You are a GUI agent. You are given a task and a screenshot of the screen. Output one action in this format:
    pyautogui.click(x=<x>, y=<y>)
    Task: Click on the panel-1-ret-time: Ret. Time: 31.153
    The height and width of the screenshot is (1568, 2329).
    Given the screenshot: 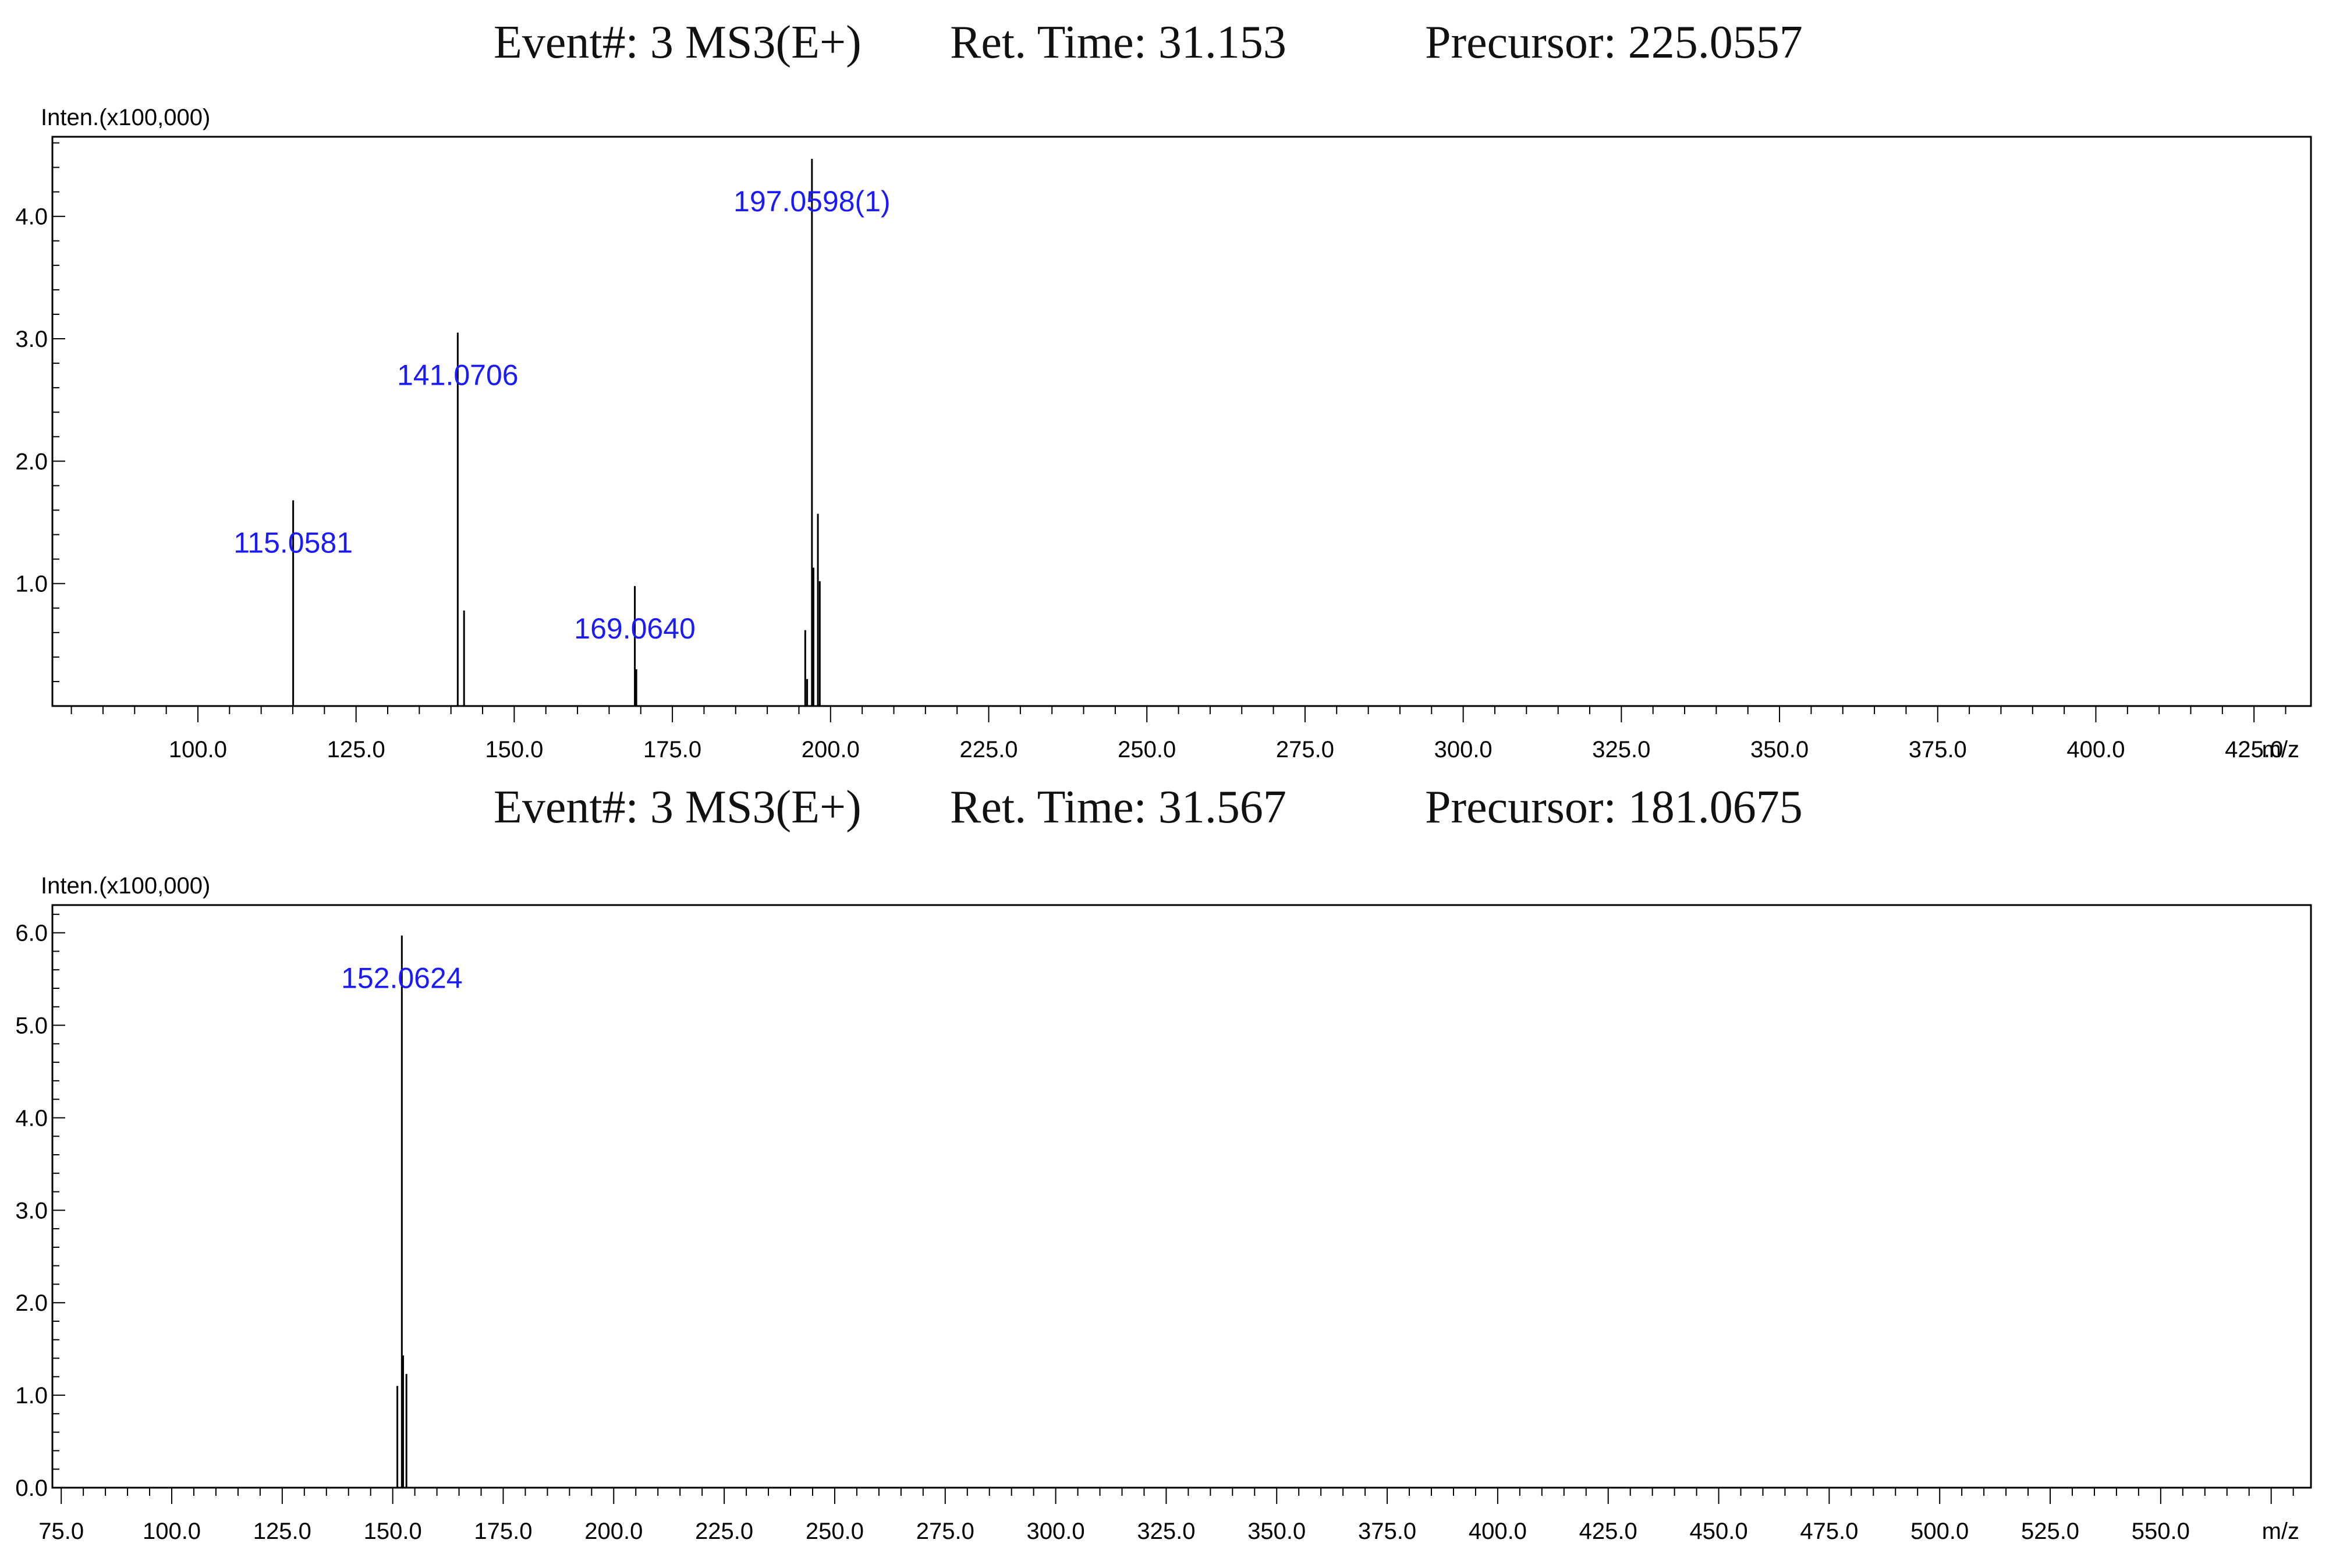 What is the action you would take?
    pyautogui.click(x=1118, y=42)
    